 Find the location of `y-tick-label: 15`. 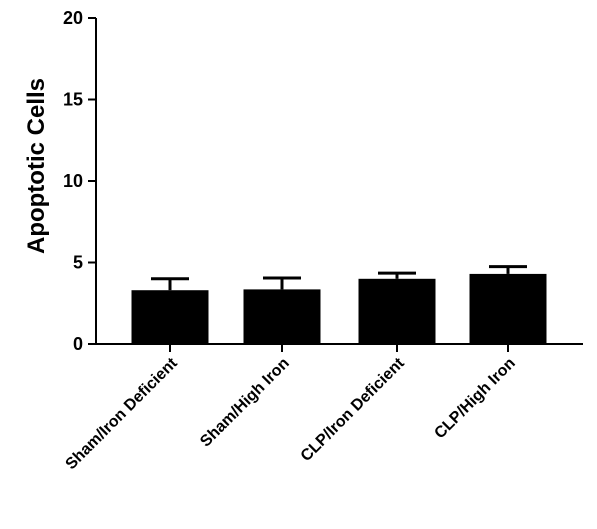

y-tick-label: 15 is located at coordinates (73, 100).